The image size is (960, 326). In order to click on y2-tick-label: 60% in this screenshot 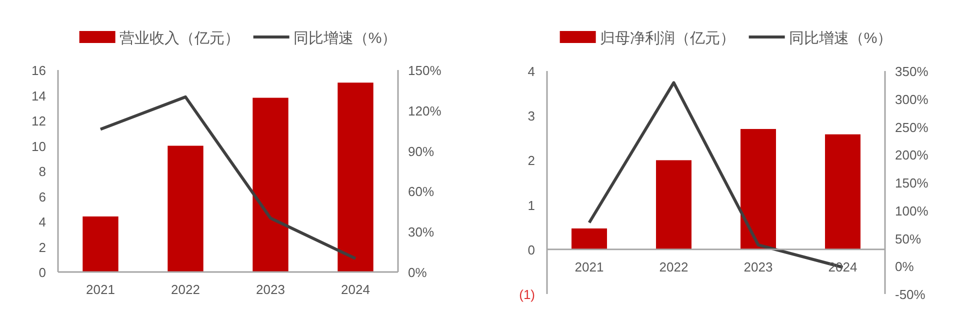, I will do `click(421, 192)`.